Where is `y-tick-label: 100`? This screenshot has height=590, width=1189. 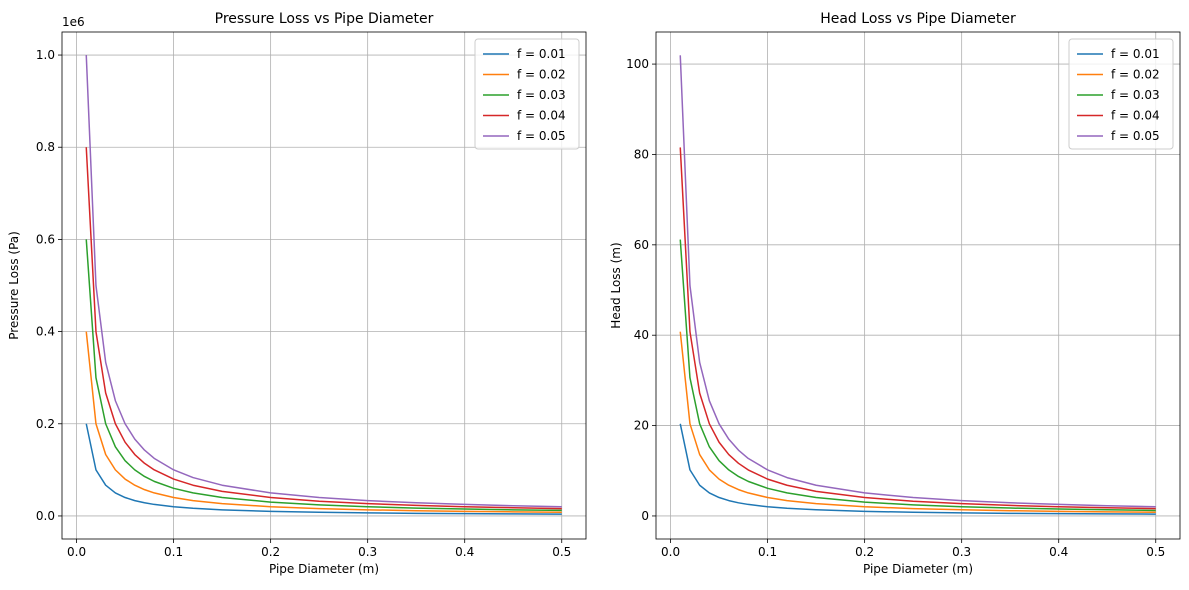 y-tick-label: 100 is located at coordinates (637, 64).